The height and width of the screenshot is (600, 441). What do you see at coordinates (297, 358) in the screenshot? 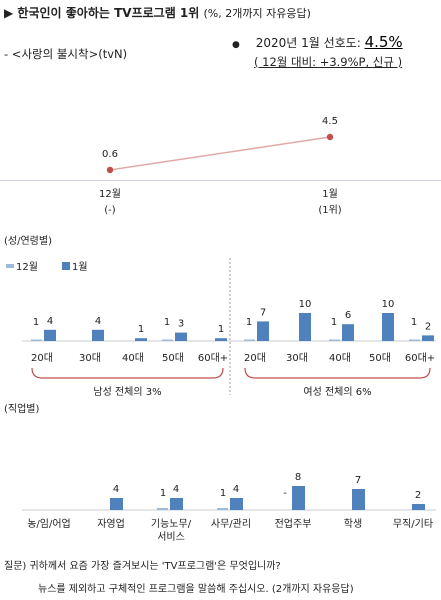
I see `category-label-1-1: 30대` at bounding box center [297, 358].